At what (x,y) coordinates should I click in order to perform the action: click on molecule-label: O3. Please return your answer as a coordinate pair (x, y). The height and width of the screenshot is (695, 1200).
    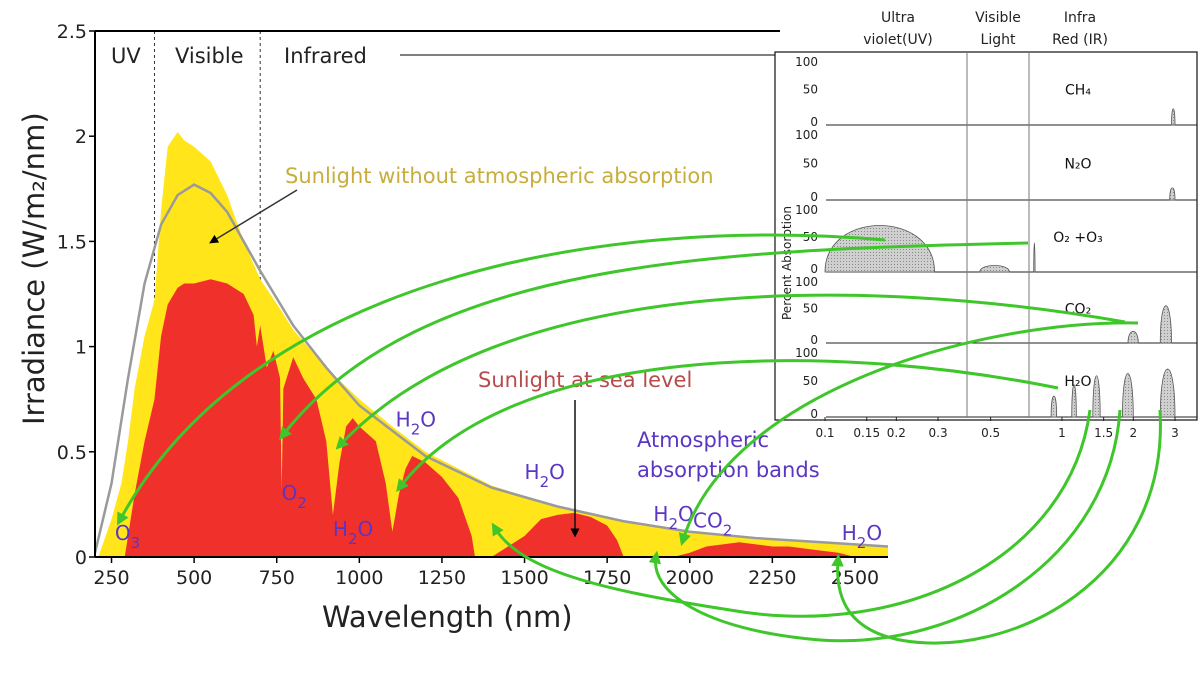
    Looking at the image, I should click on (127, 536).